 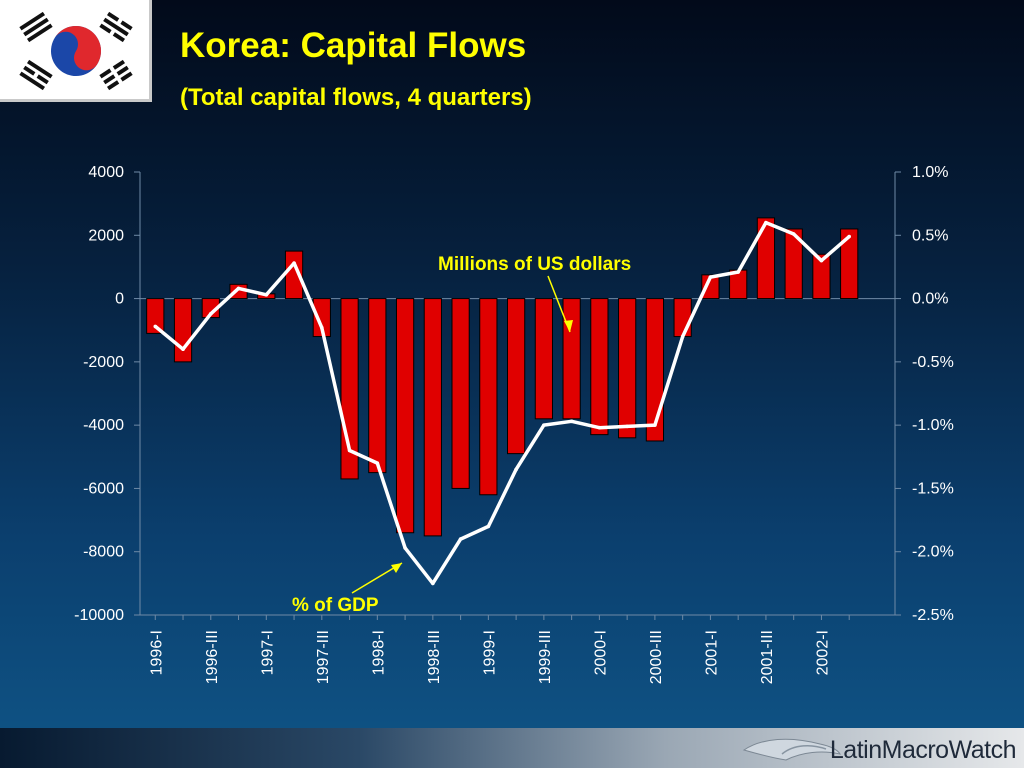 I want to click on gdp-point-1996-IV, so click(x=238, y=288).